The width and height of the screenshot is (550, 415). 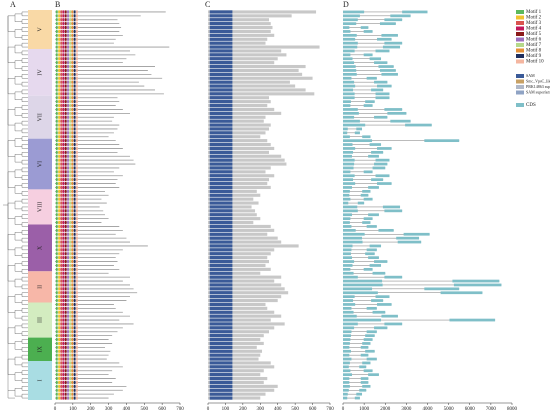 I want to click on x-tick-label: 1000, so click(x=364, y=409).